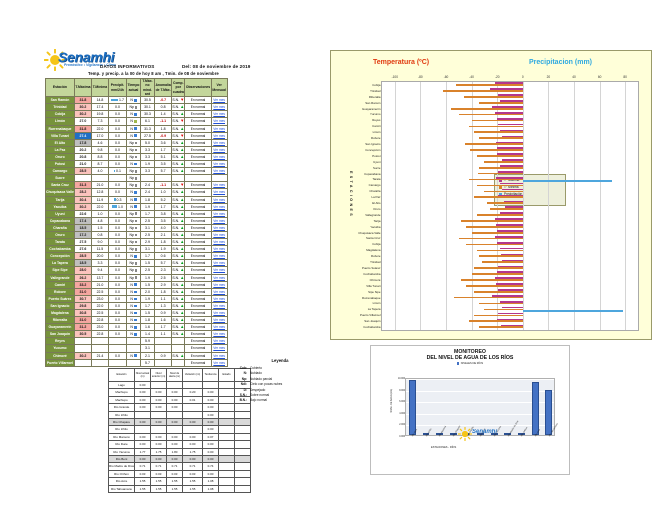 Image resolution: width=660 pixels, height=510 pixels. What do you see at coordinates (198, 121) in the screenshot?
I see `cell-observaciones: En normal` at bounding box center [198, 121].